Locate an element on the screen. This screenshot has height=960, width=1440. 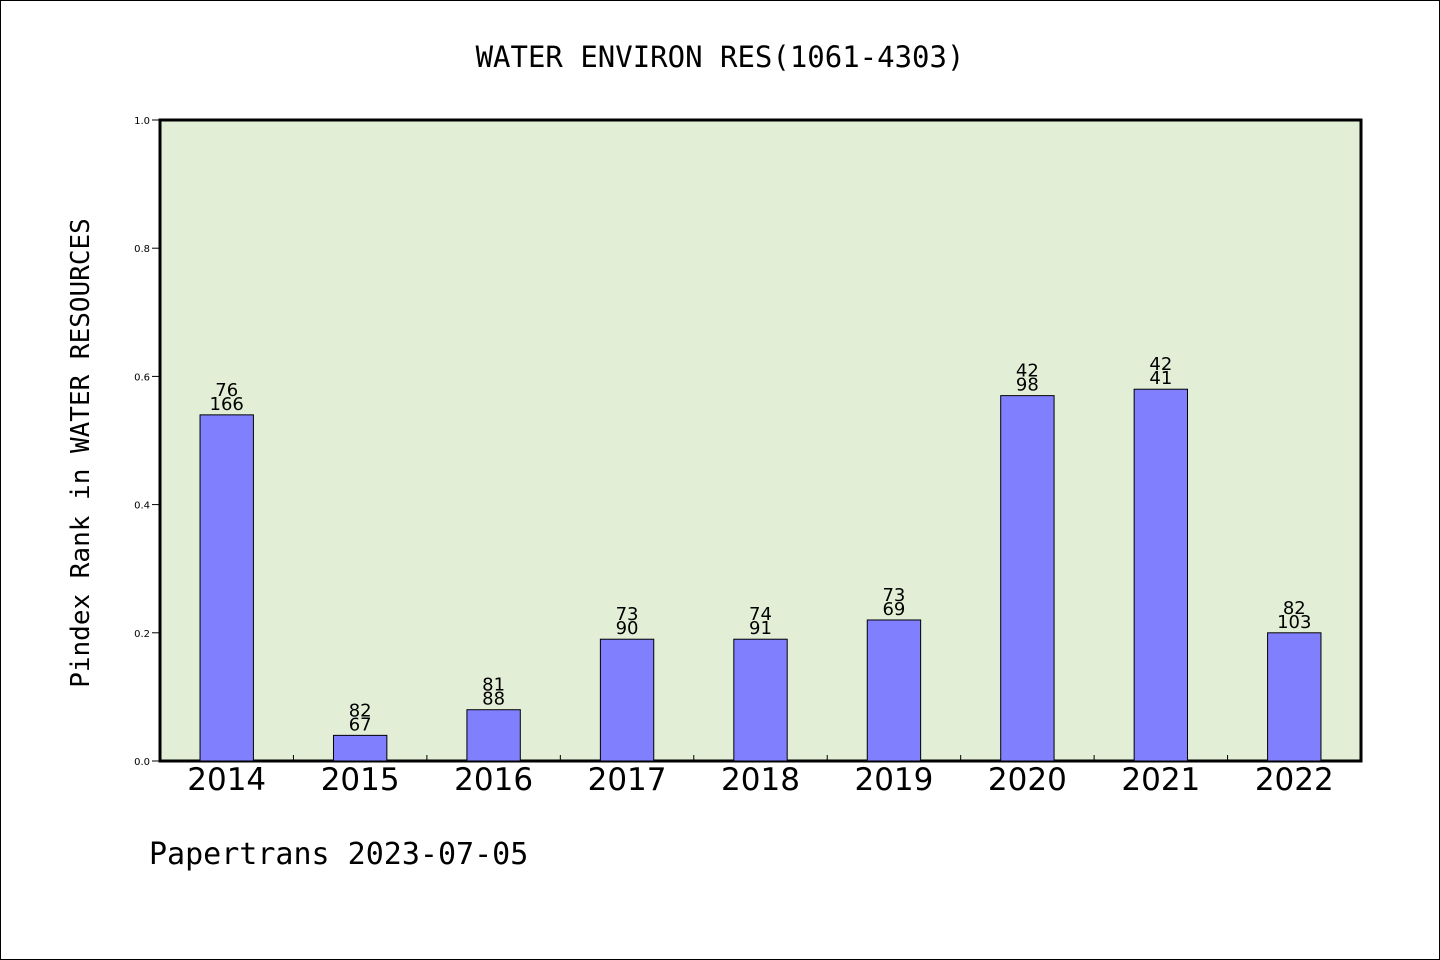
y-tick-label: 0.2 is located at coordinates (142, 634).